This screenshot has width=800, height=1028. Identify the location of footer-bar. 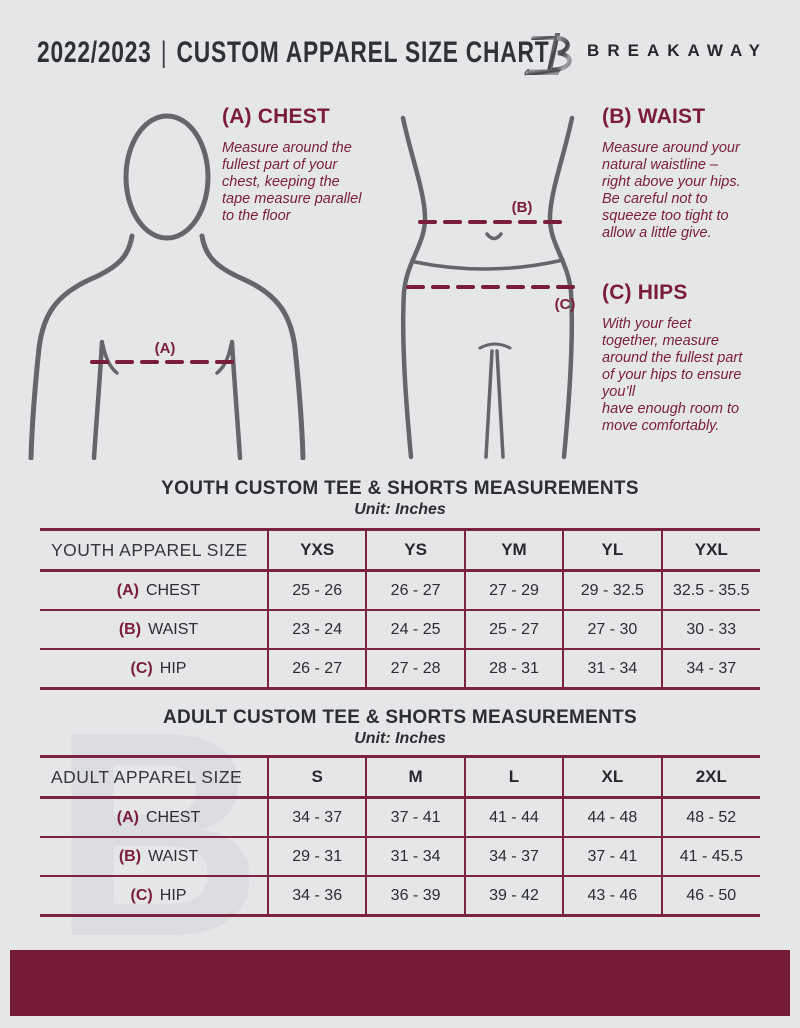
(400, 983).